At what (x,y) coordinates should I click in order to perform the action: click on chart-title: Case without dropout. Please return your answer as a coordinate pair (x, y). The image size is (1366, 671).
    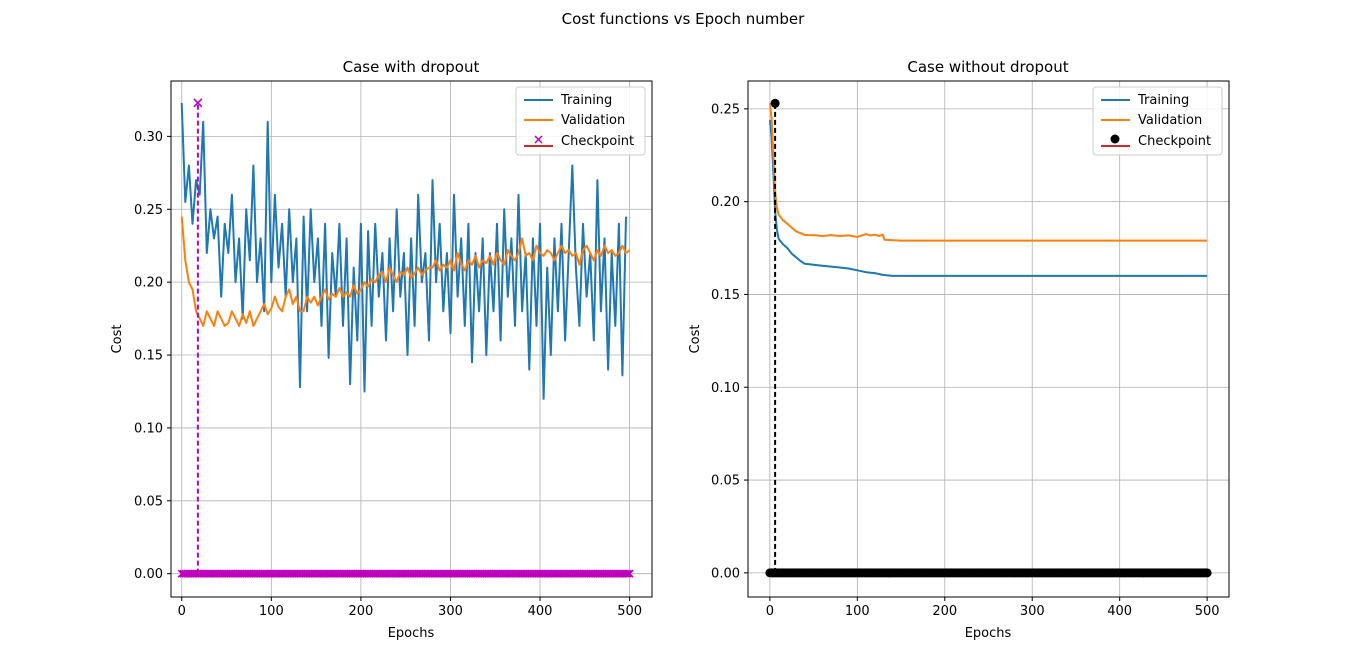
    Looking at the image, I should click on (987, 67).